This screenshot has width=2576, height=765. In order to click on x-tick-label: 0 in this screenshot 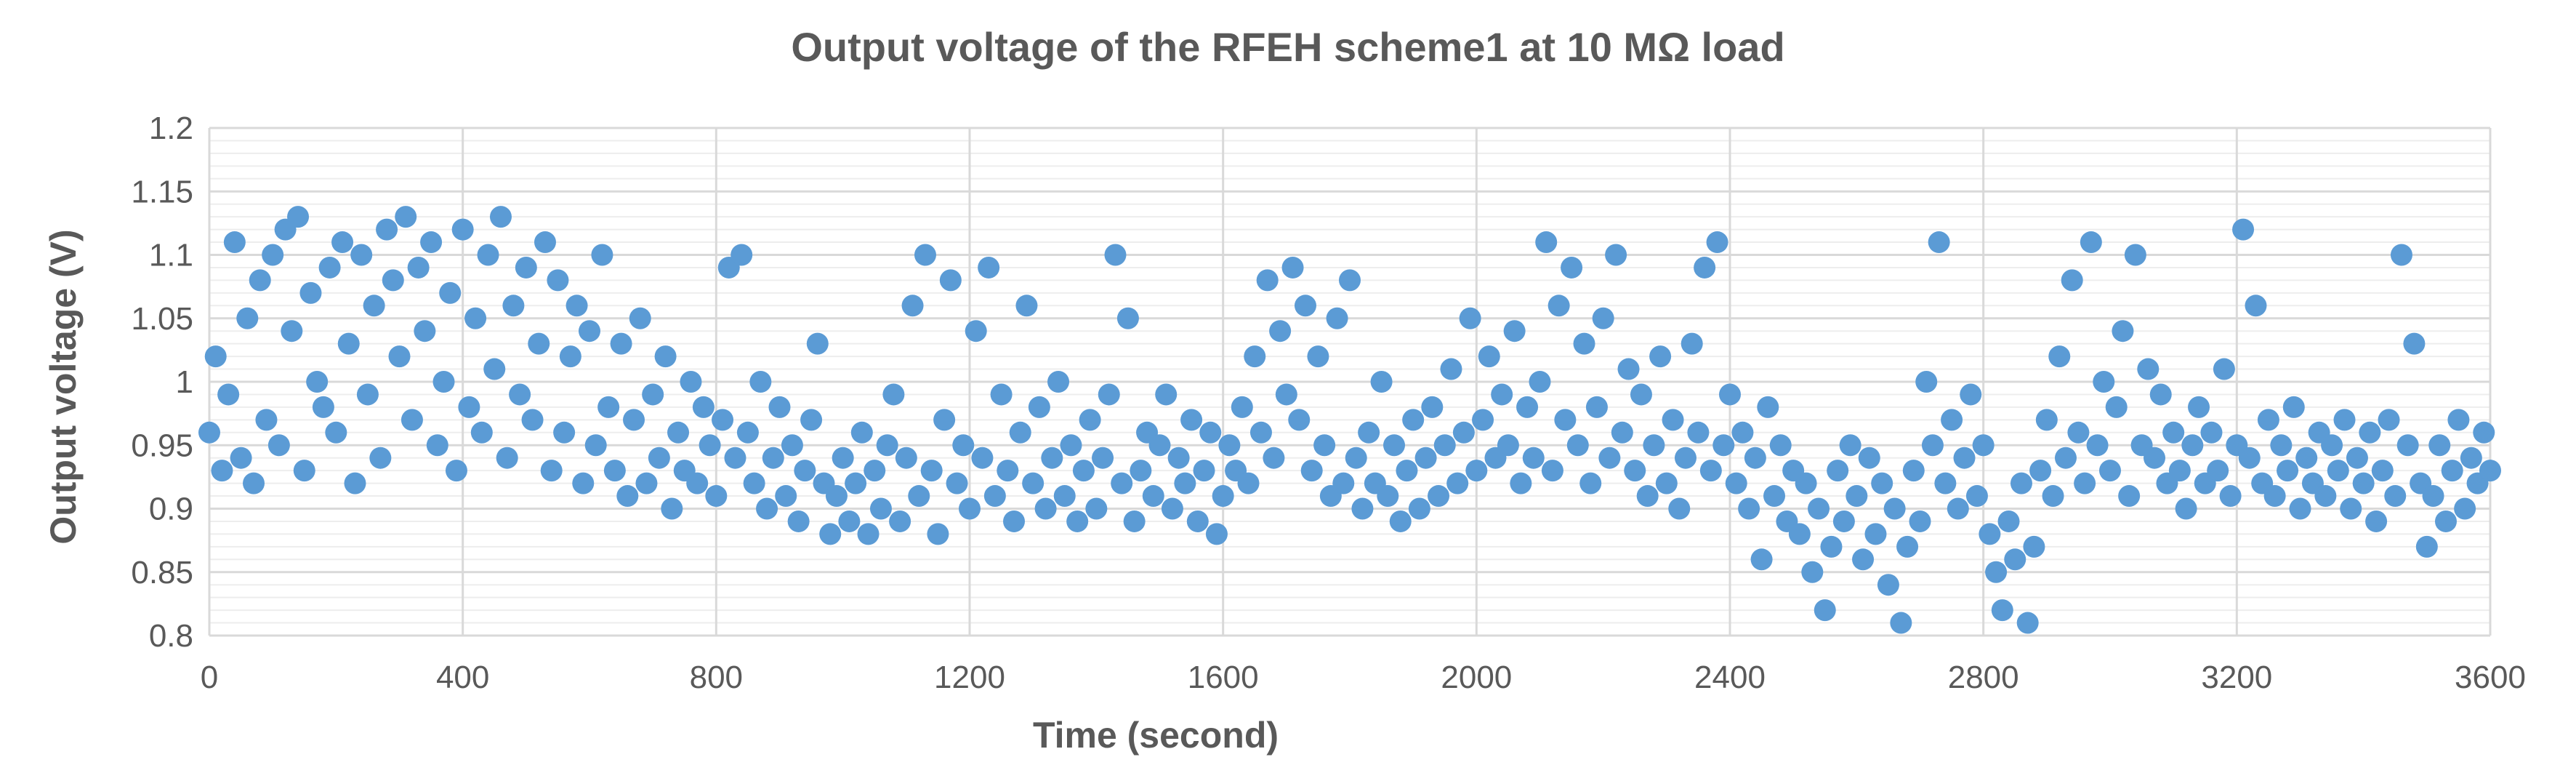, I will do `click(209, 677)`.